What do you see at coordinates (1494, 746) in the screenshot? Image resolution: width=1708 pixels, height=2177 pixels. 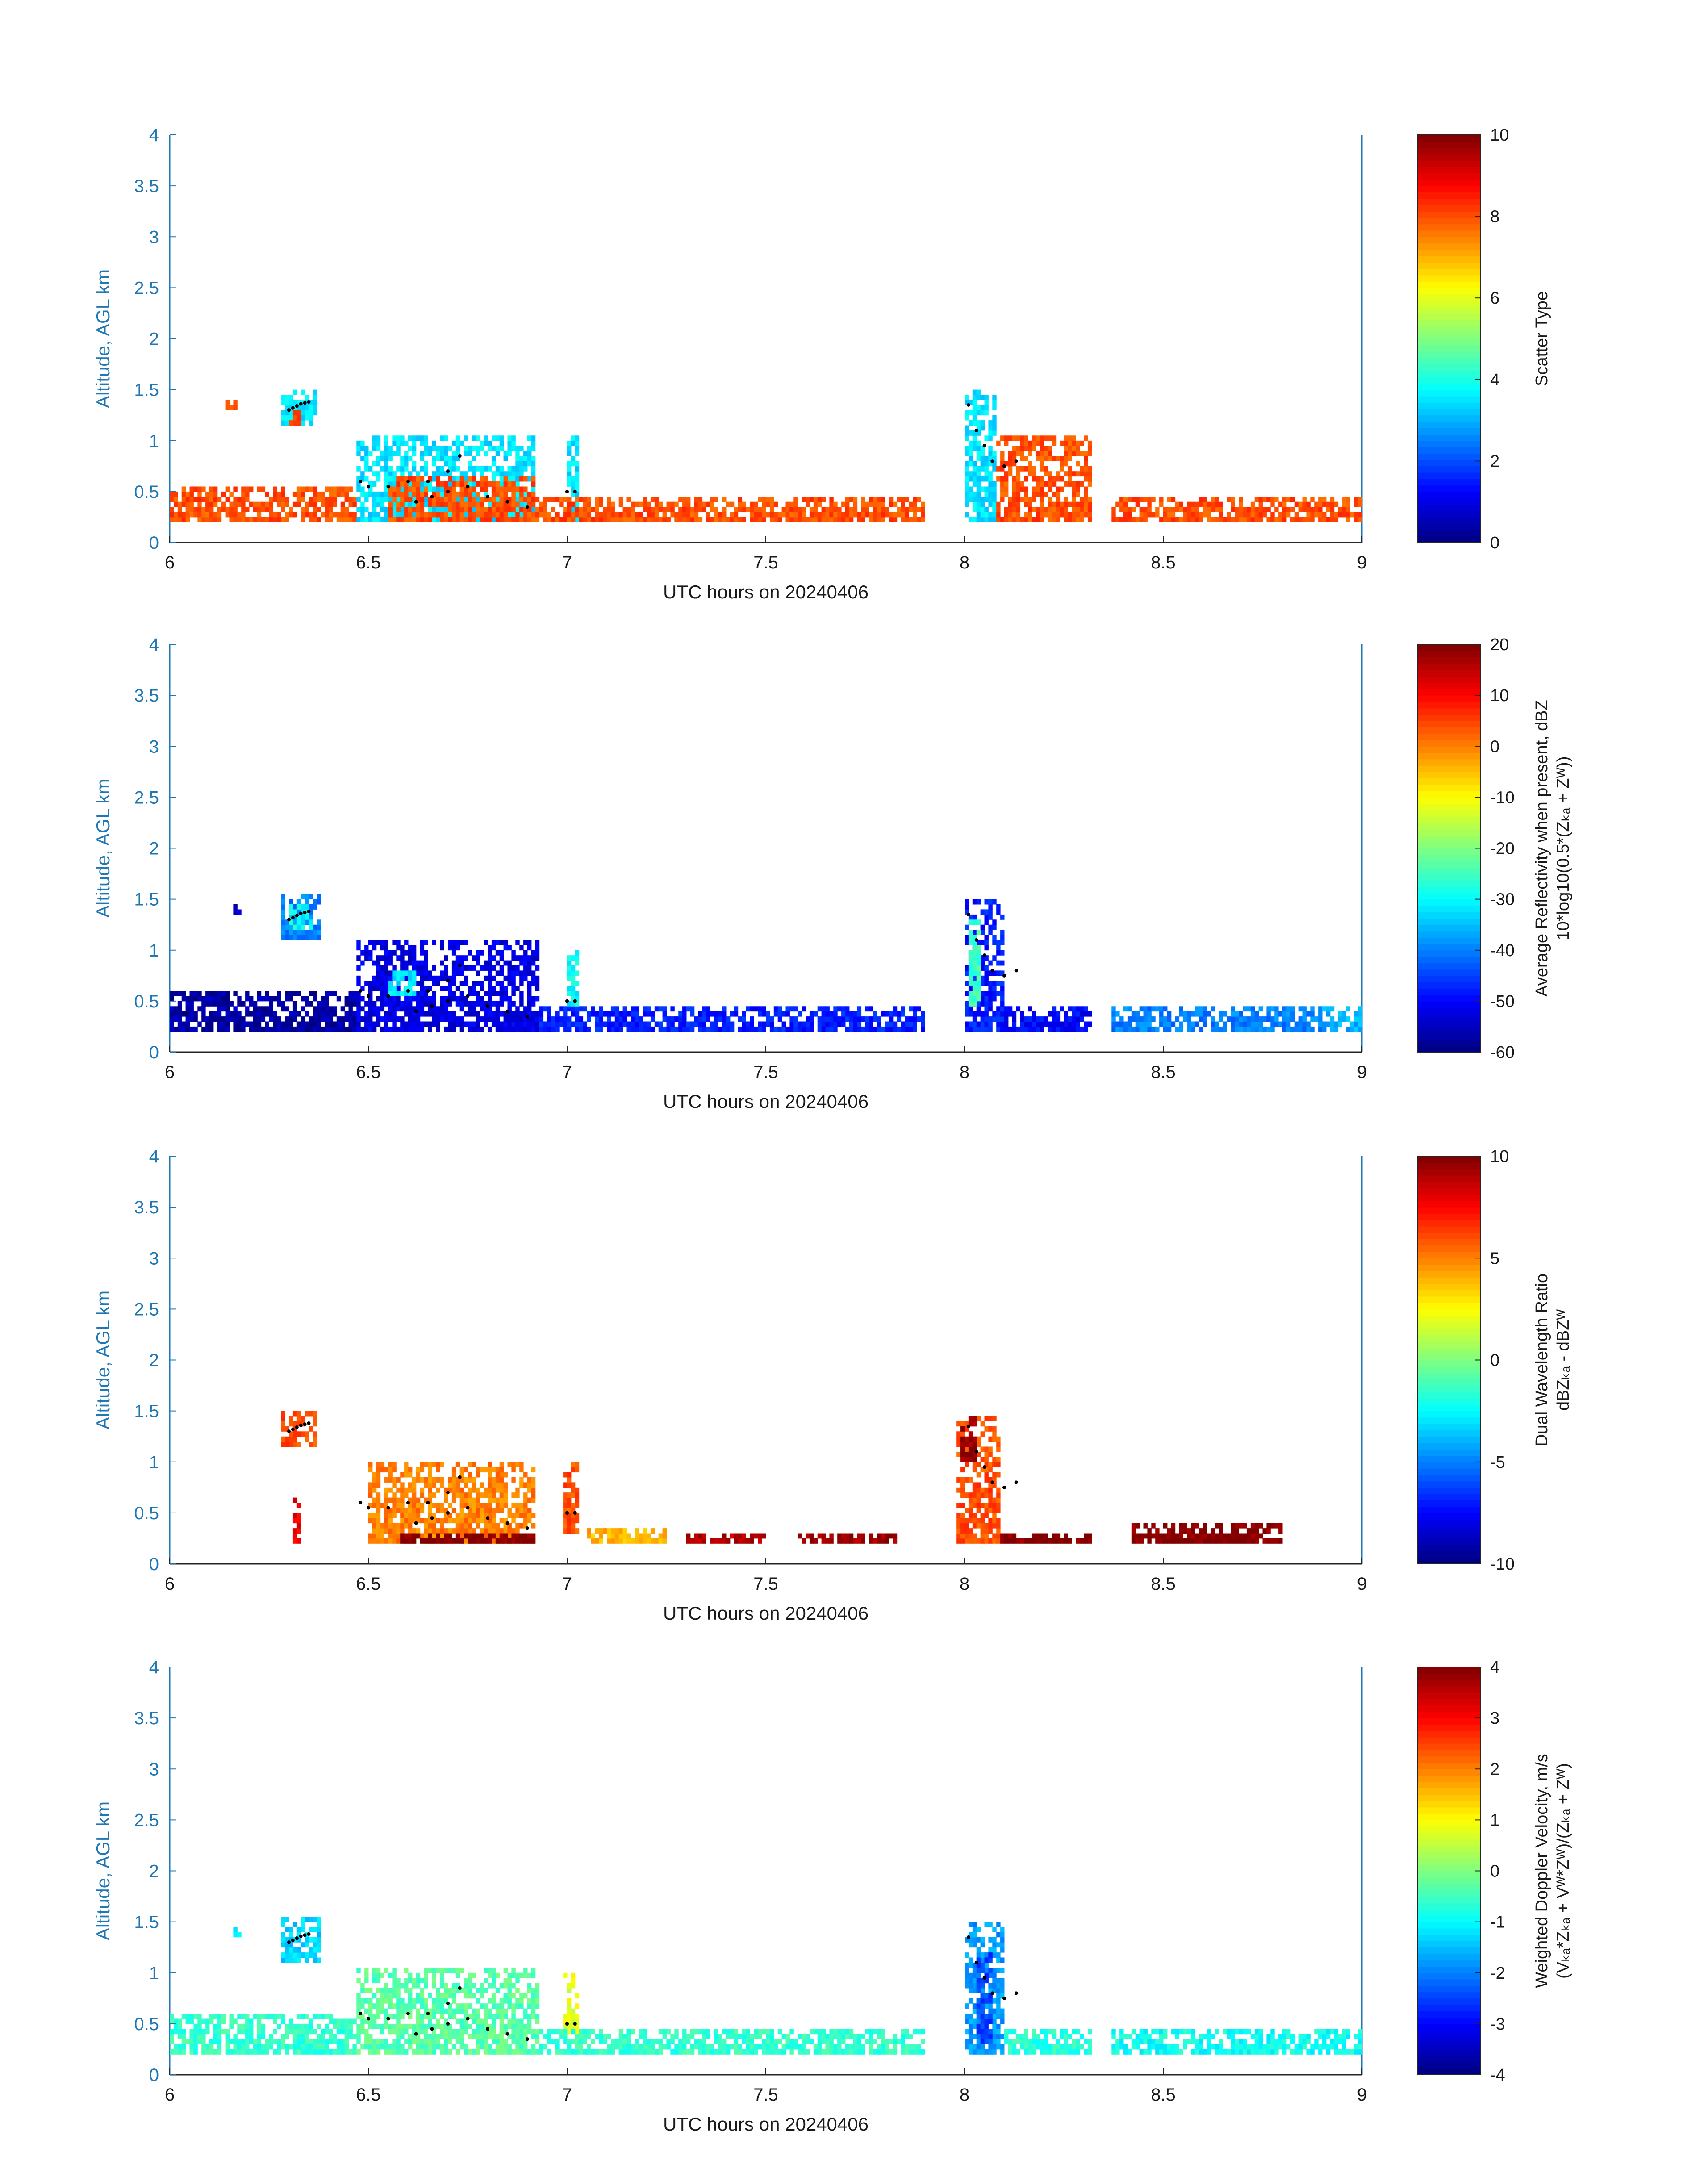 I see `colorbar-tick-label: 0` at bounding box center [1494, 746].